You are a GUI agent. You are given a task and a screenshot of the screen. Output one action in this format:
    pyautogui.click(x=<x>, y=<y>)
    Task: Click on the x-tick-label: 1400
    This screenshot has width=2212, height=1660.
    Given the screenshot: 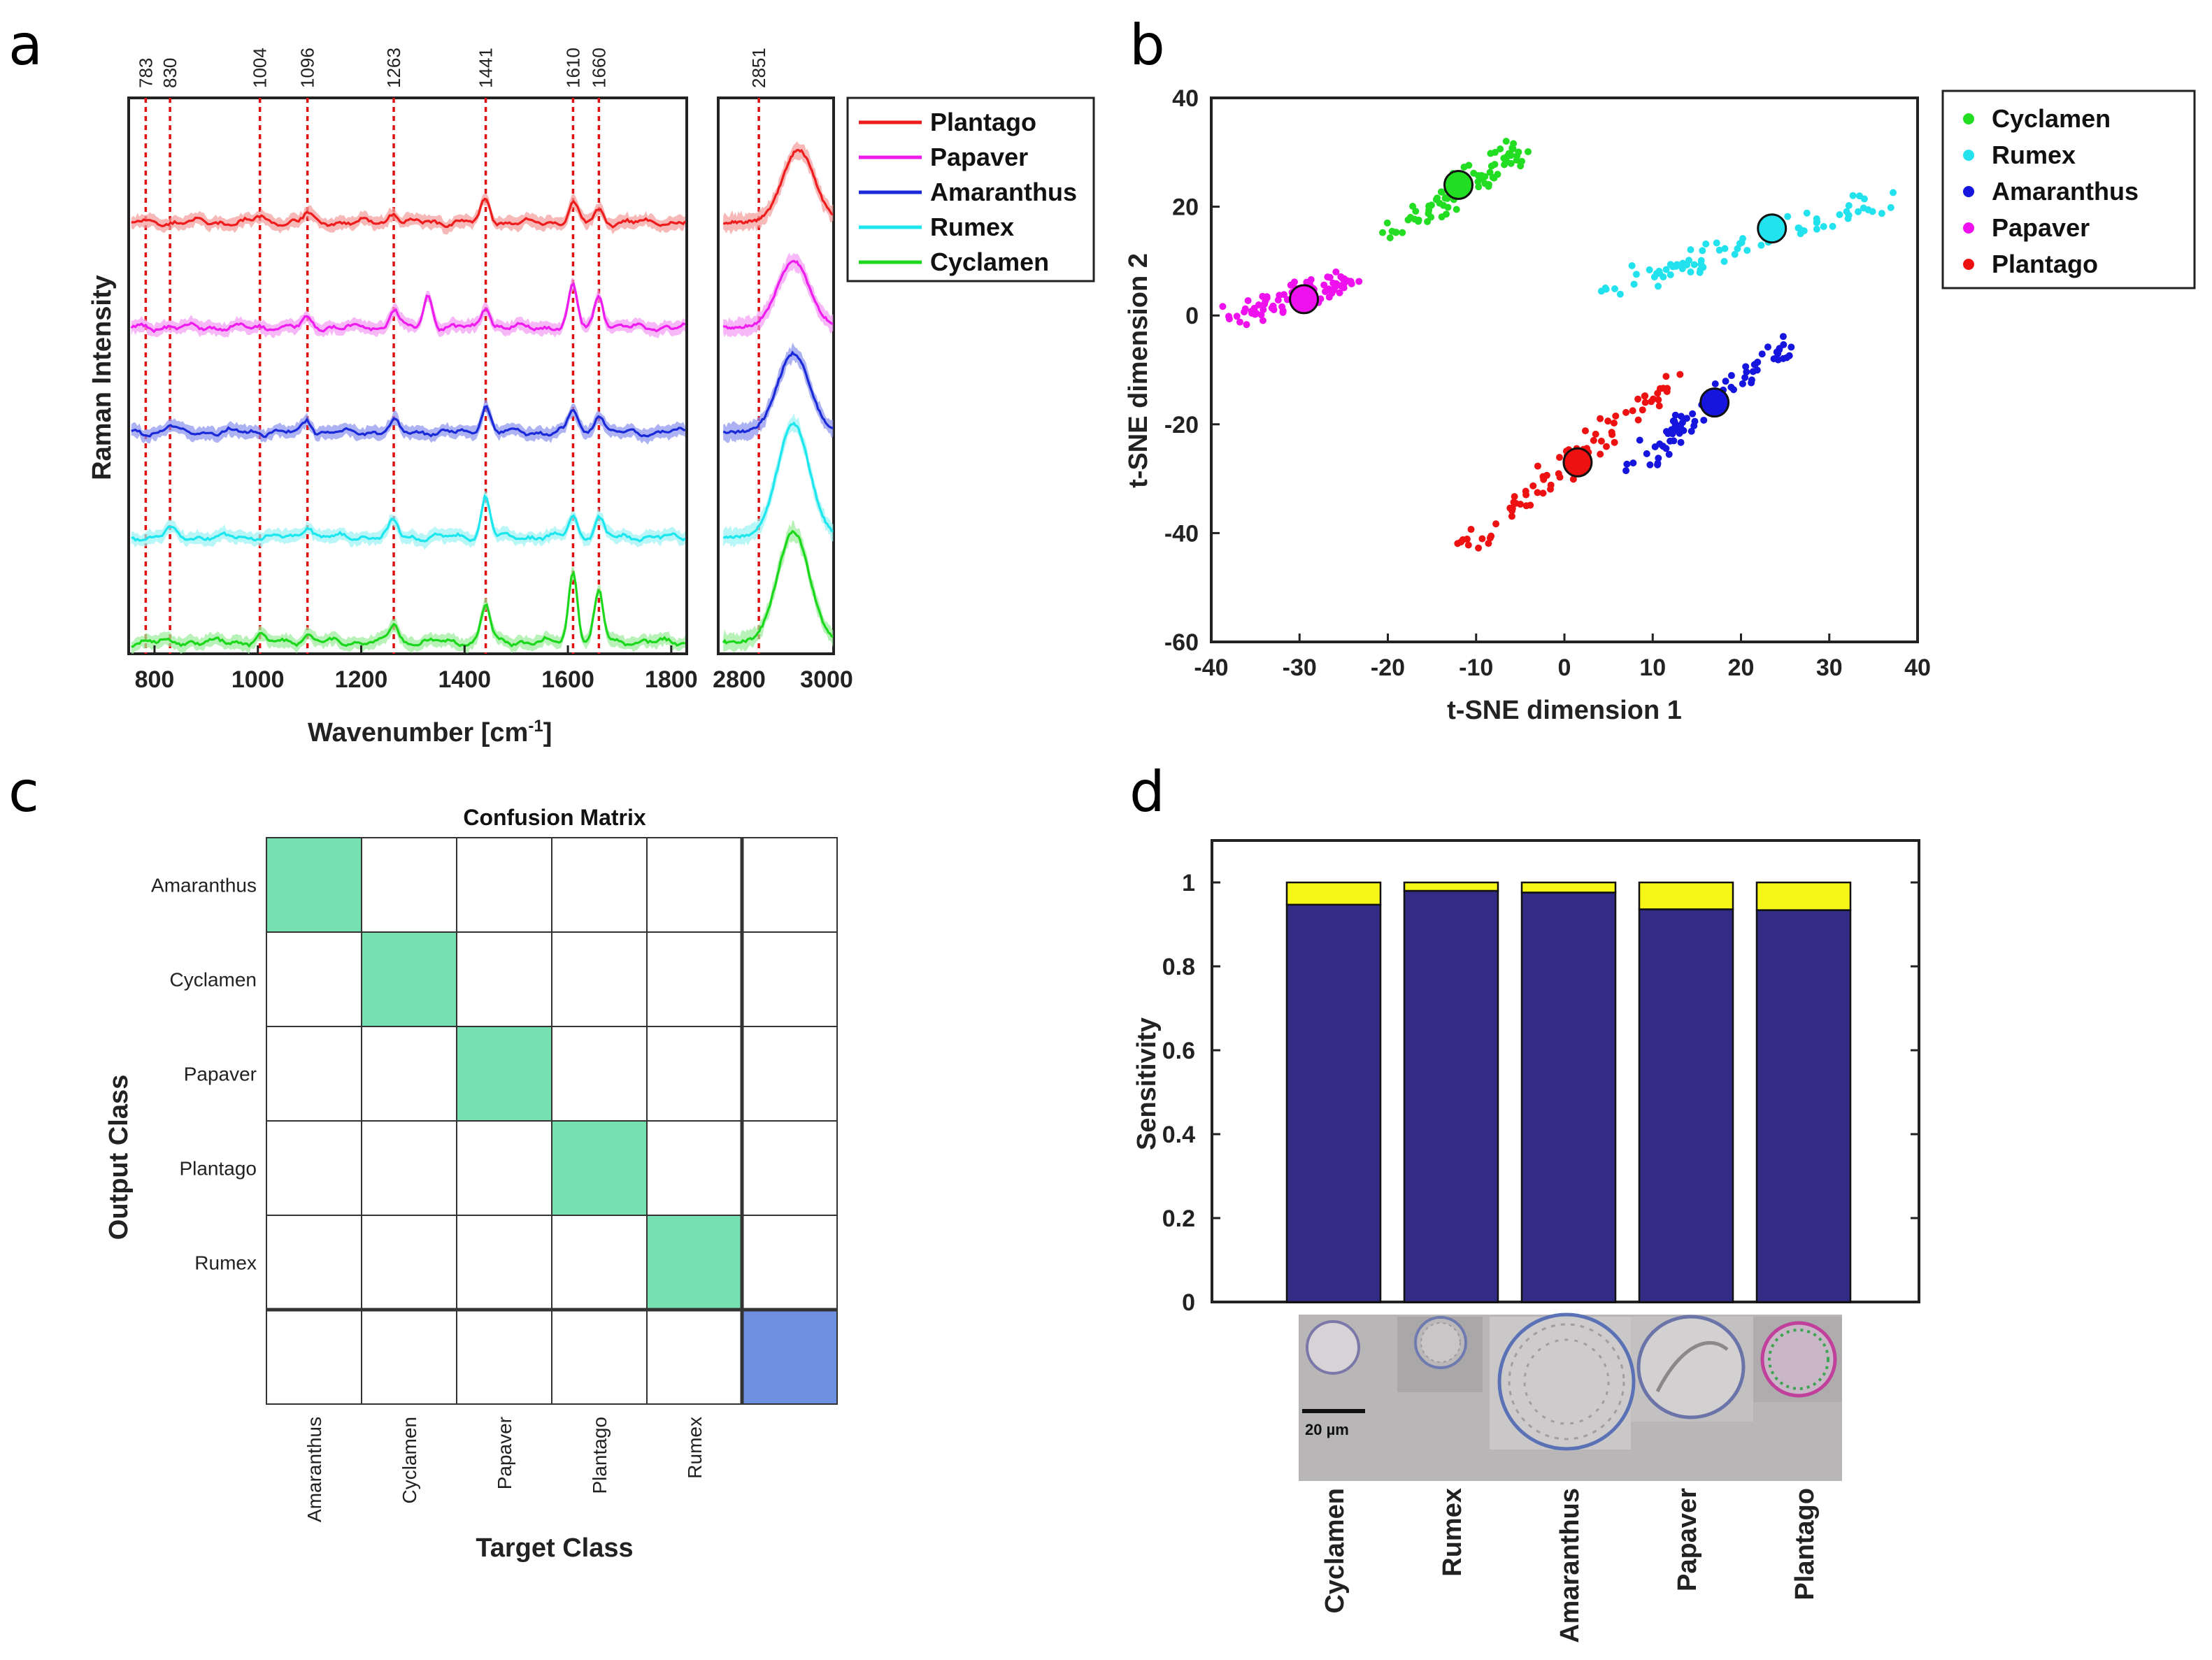 What is the action you would take?
    pyautogui.click(x=464, y=679)
    